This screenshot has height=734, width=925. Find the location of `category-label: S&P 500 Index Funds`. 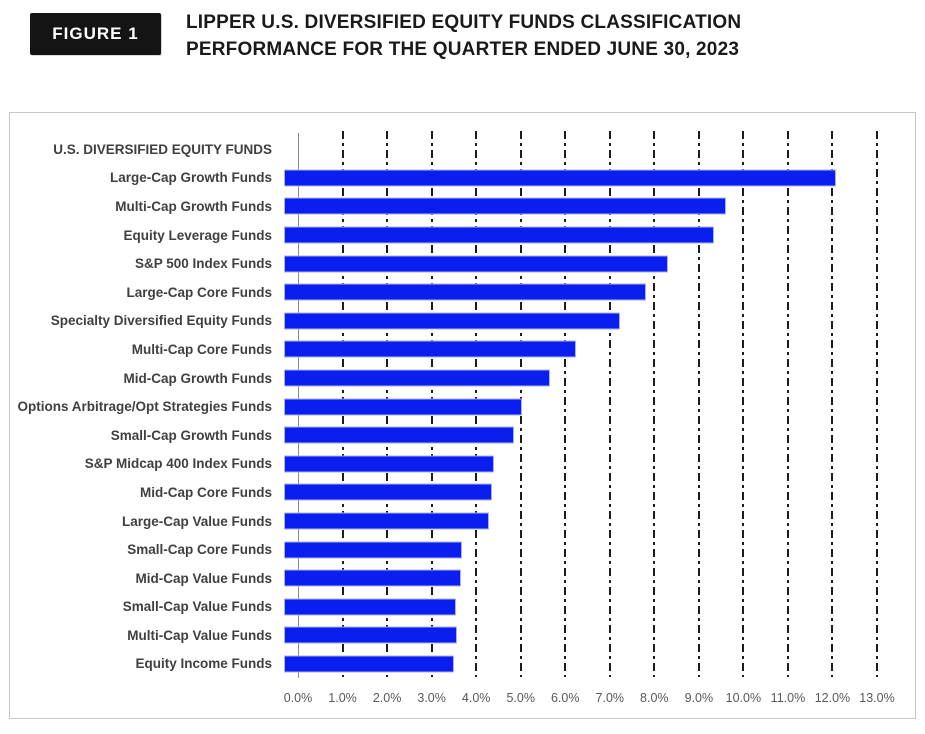

category-label: S&P 500 Index Funds is located at coordinates (203, 264).